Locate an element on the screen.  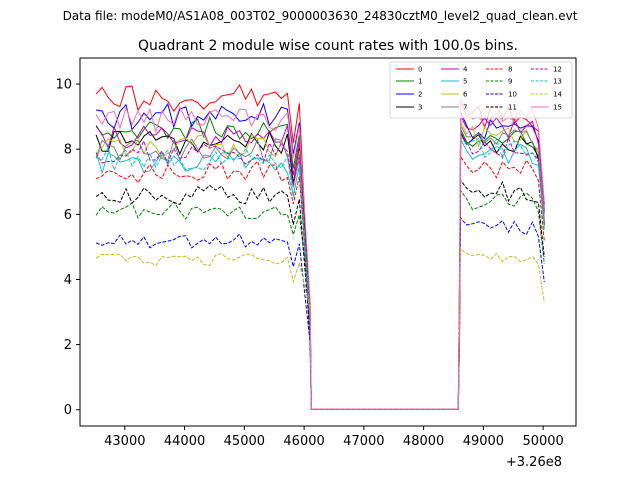
legend-label-3: 3 is located at coordinates (420, 108).